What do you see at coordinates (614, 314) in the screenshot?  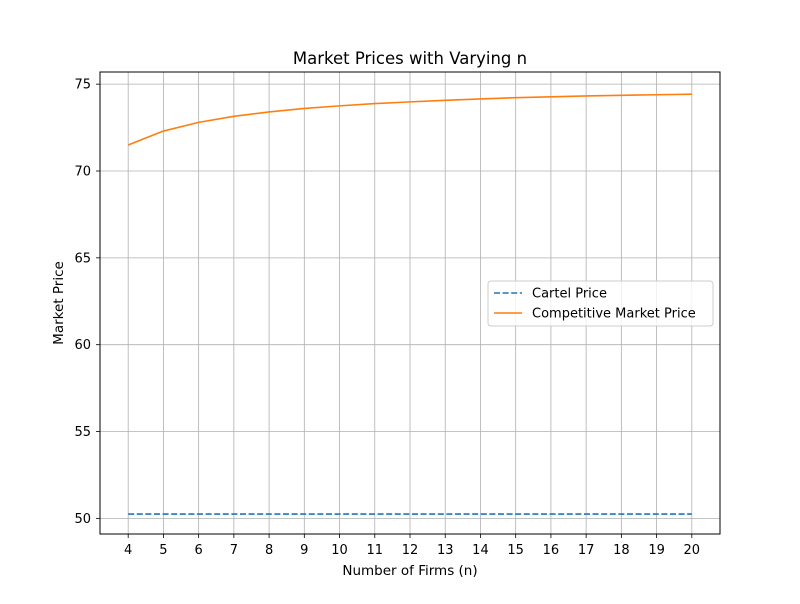 I see `legend-label: Competitive Market Price` at bounding box center [614, 314].